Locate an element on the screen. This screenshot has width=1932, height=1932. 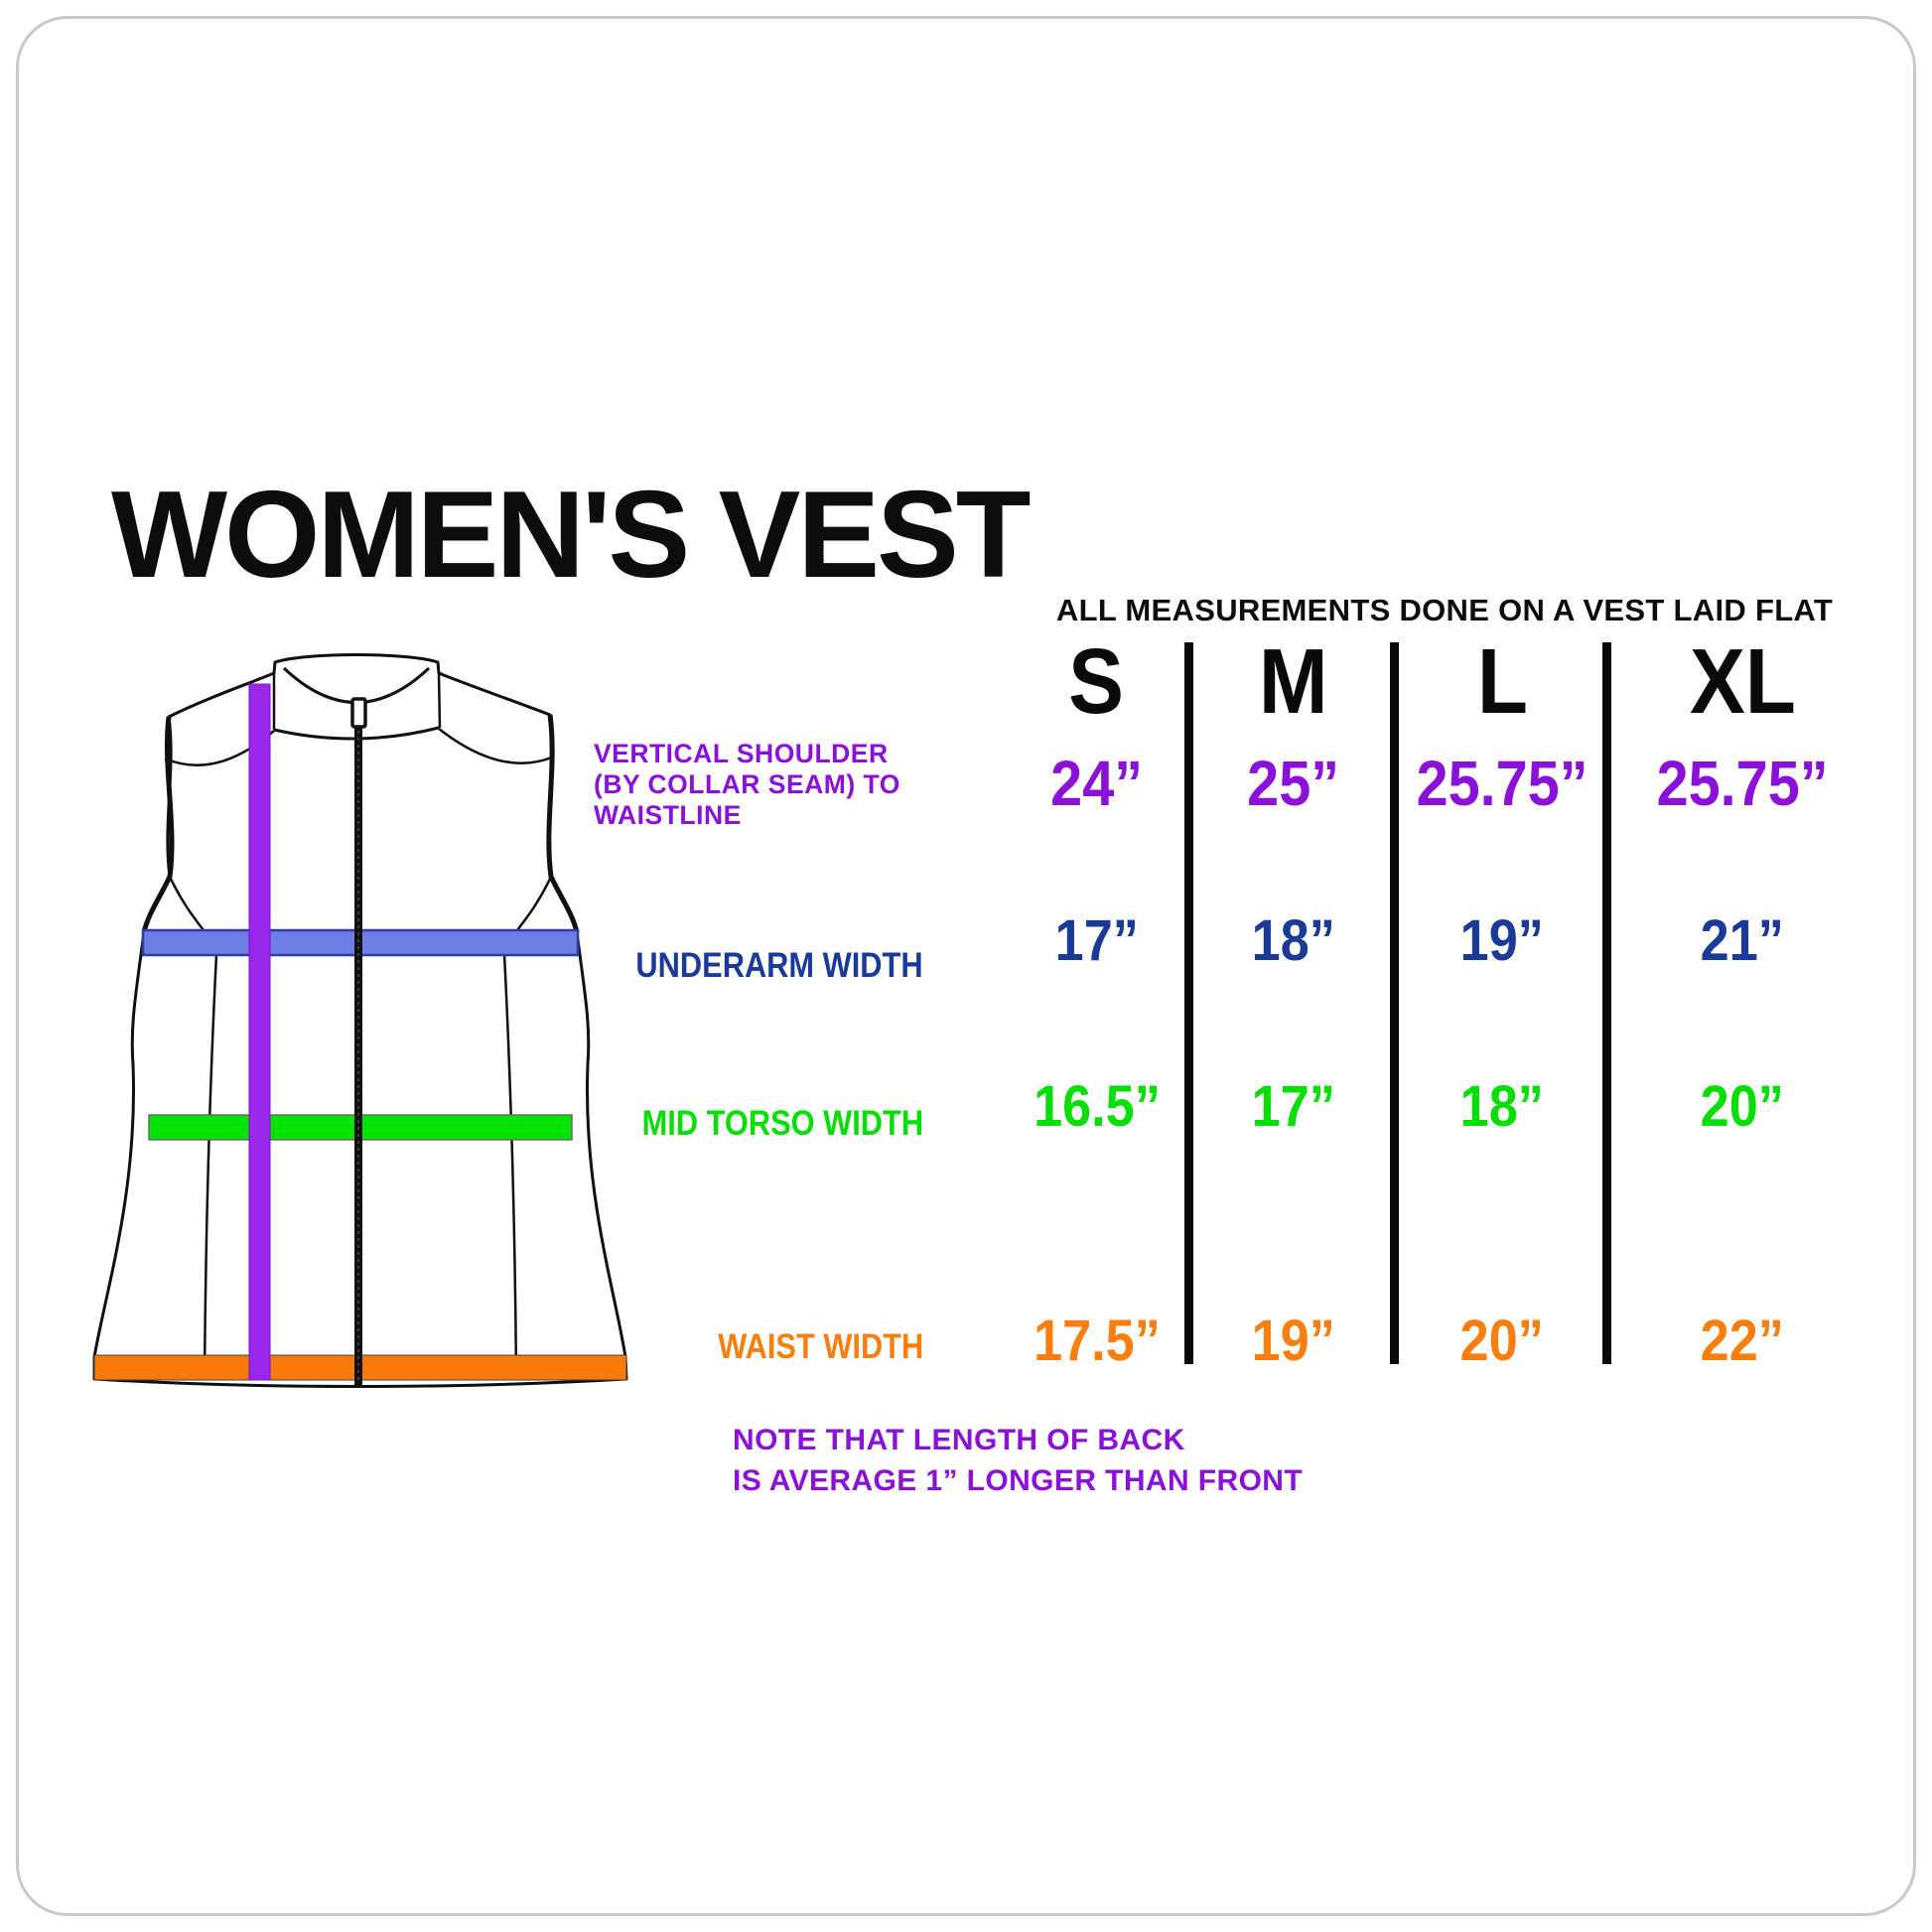
size-header-m: M is located at coordinates (1293, 681).